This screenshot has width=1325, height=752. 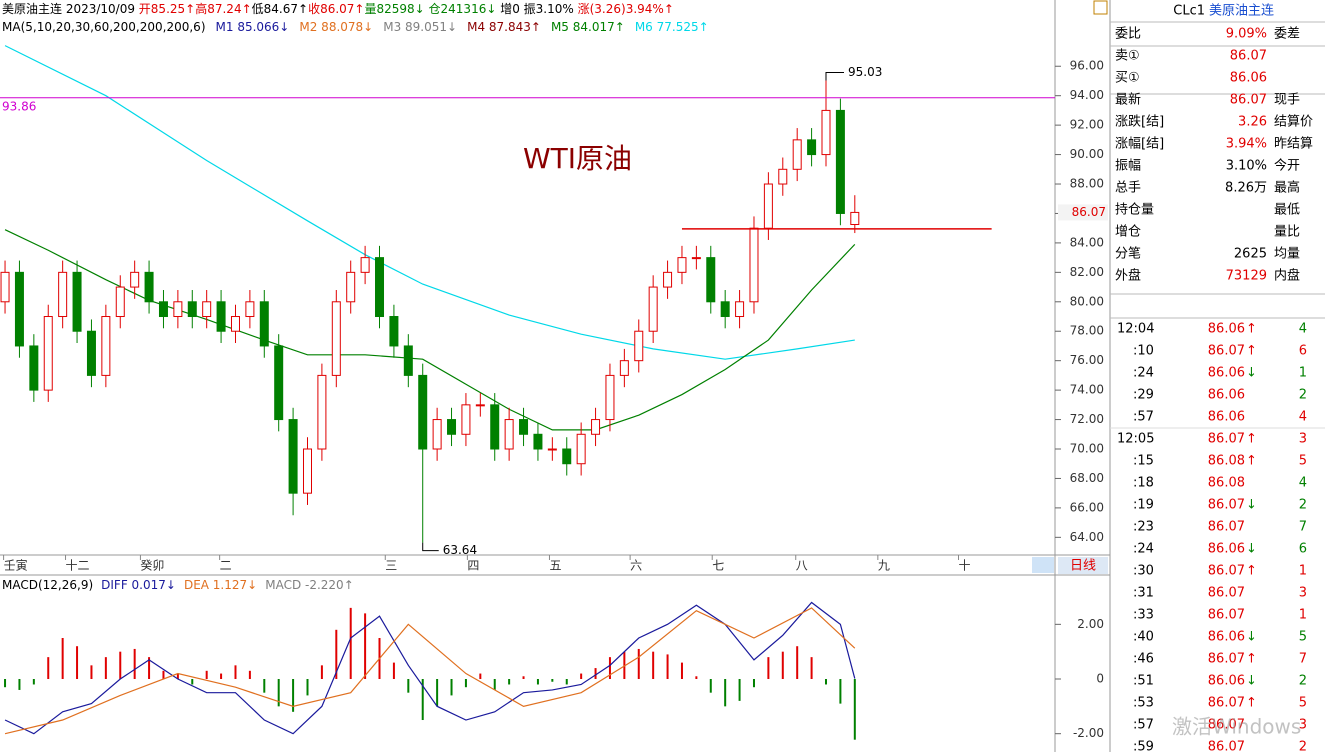 I want to click on trade-time: :30, so click(x=1143, y=571).